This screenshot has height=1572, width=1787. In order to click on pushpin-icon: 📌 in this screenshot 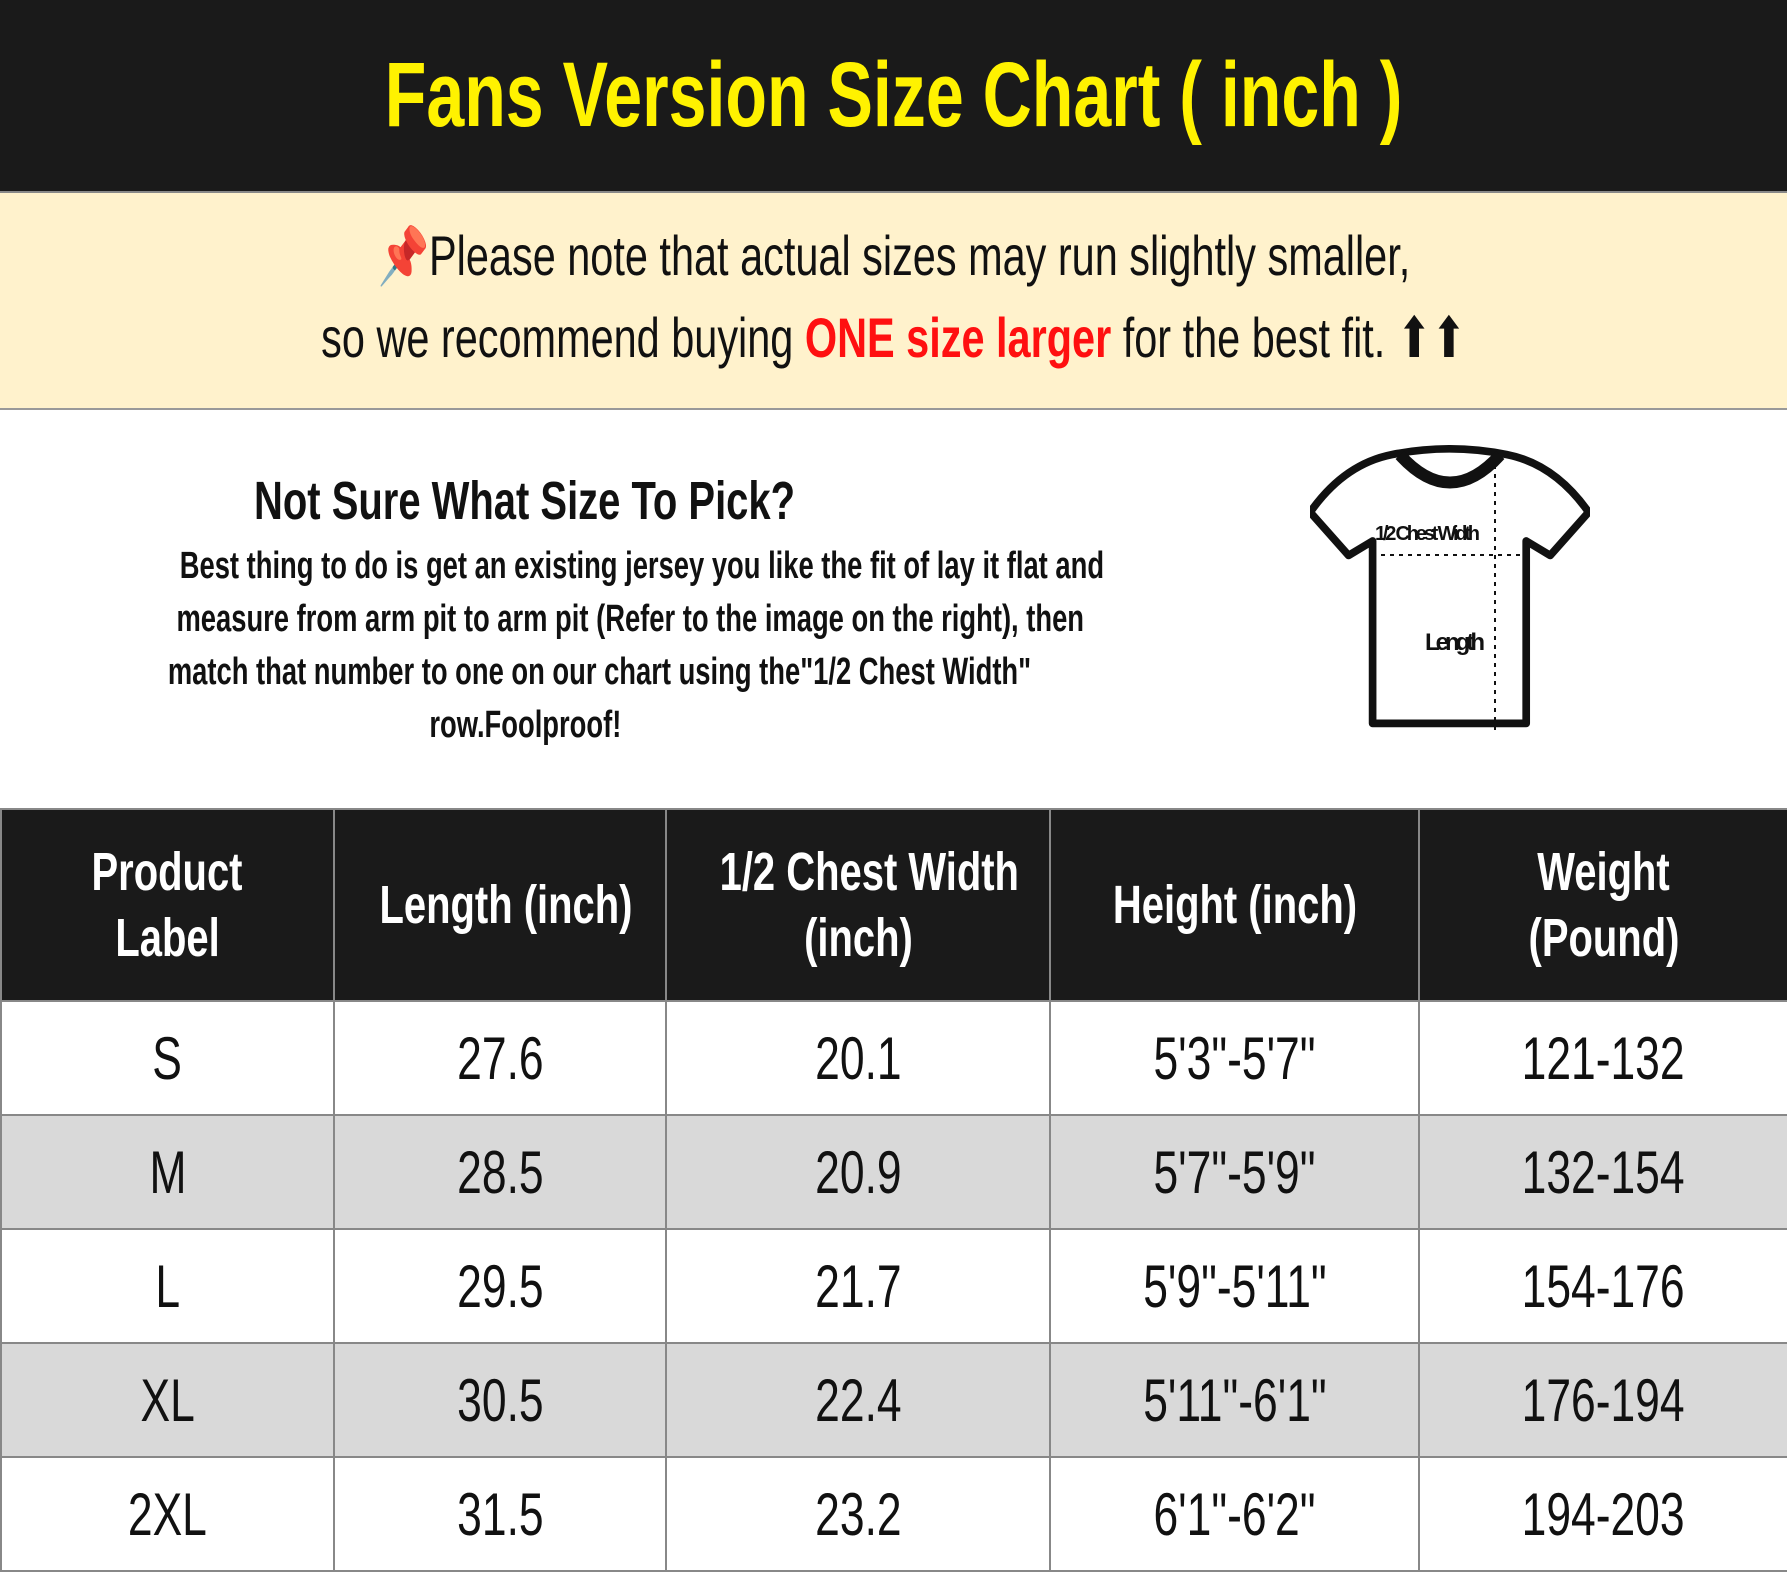, I will do `click(403, 255)`.